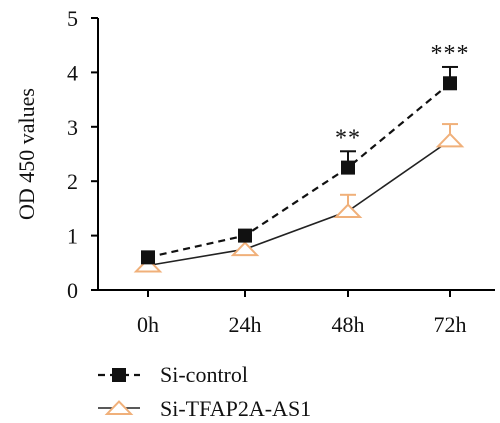 Image resolution: width=500 pixels, height=423 pixels. I want to click on y-tick-label-5: 5, so click(72, 18).